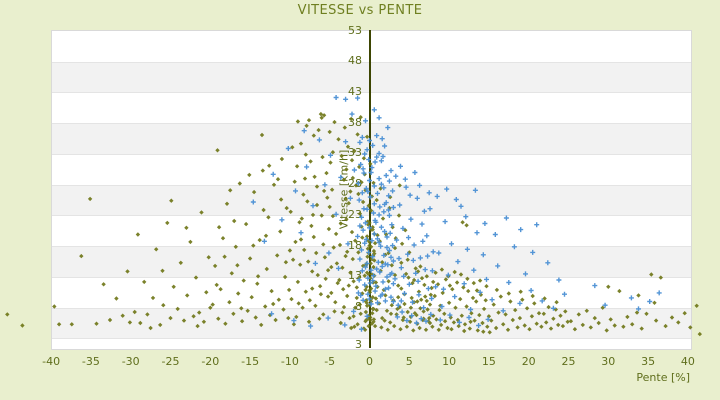 Image resolution: width=720 pixels, height=400 pixels. Describe the element at coordinates (51, 361) in the screenshot. I see `x-tick-label: -40` at that location.